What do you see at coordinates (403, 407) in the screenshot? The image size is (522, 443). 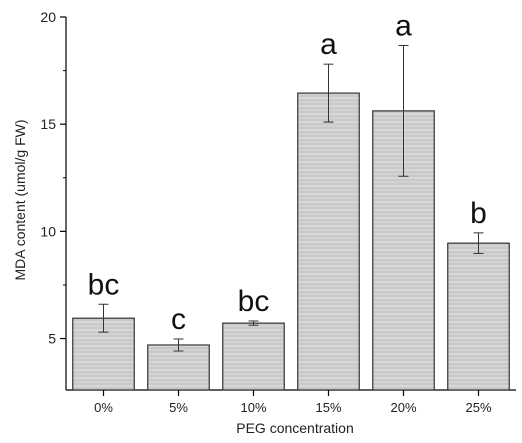 I see `x-tick-label: 20%` at bounding box center [403, 407].